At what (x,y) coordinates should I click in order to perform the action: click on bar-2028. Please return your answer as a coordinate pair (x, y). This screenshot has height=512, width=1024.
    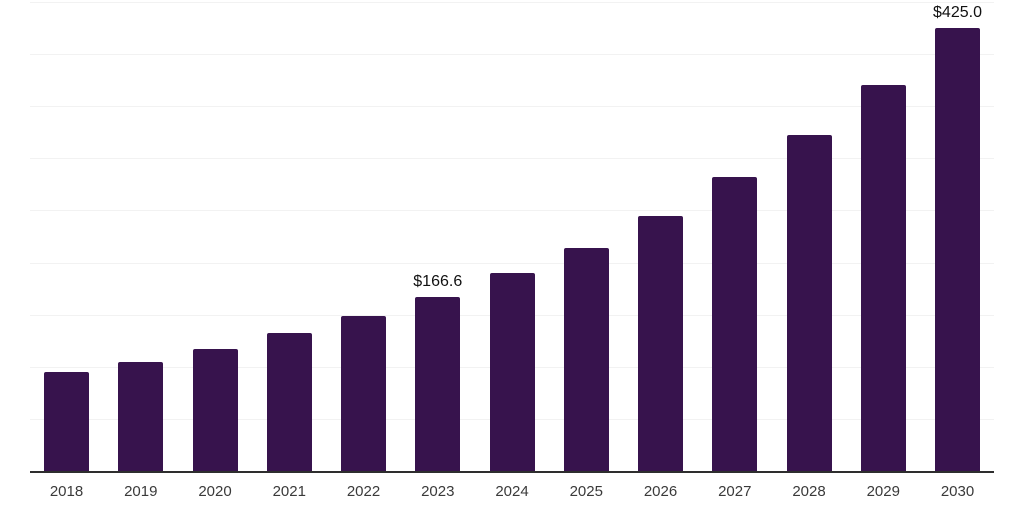
    Looking at the image, I should click on (809, 302).